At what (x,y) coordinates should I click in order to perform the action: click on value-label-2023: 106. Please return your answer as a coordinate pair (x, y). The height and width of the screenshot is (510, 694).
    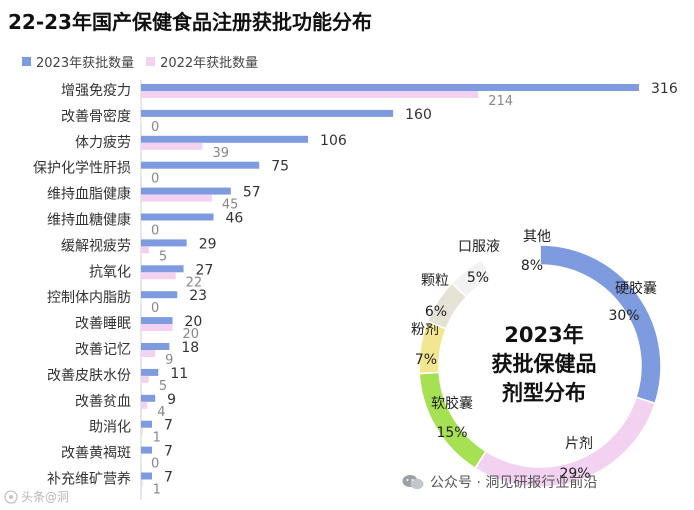
    Looking at the image, I should click on (333, 141).